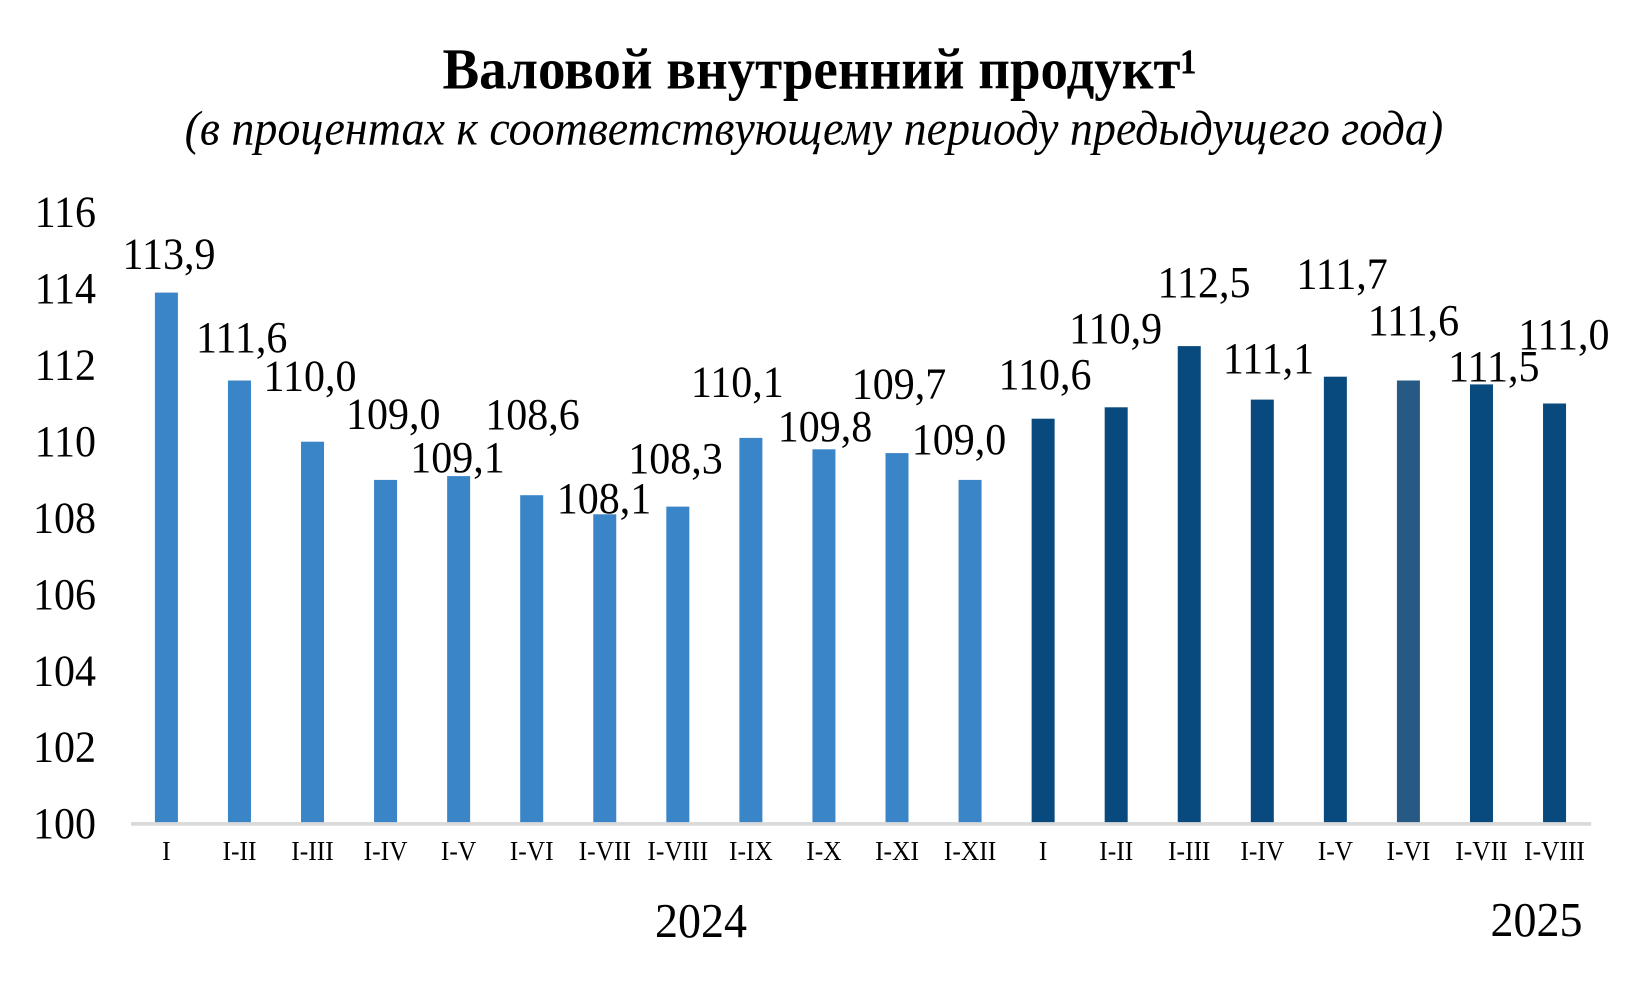 The height and width of the screenshot is (990, 1637). What do you see at coordinates (65, 364) in the screenshot?
I see `svg-text: 112` at bounding box center [65, 364].